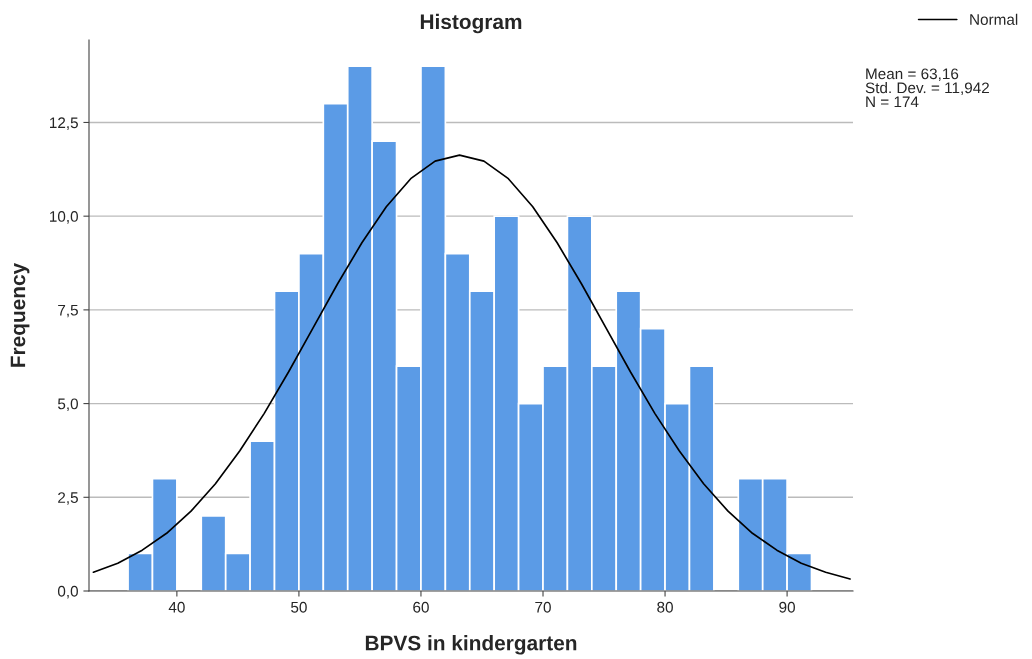 This screenshot has width=1032, height=659. I want to click on text: N = 174, so click(892, 102).